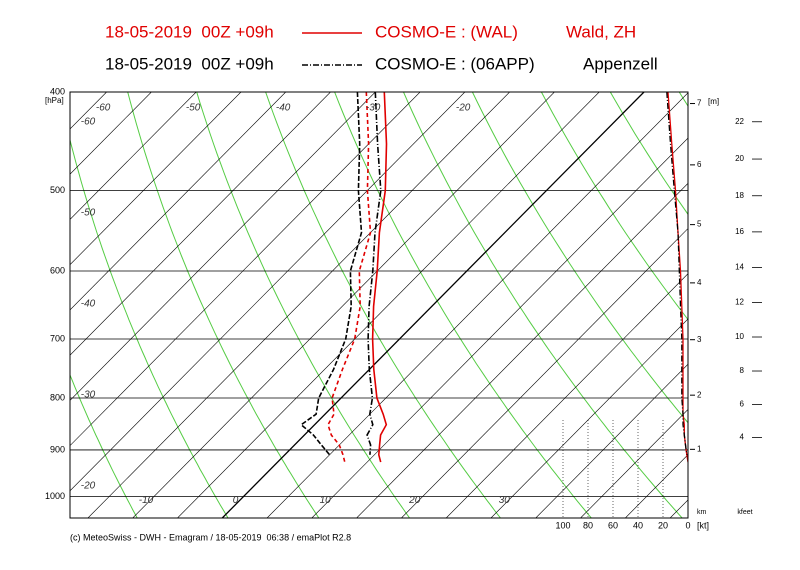 The width and height of the screenshot is (800, 570). I want to click on temperature-label: 10, so click(326, 500).